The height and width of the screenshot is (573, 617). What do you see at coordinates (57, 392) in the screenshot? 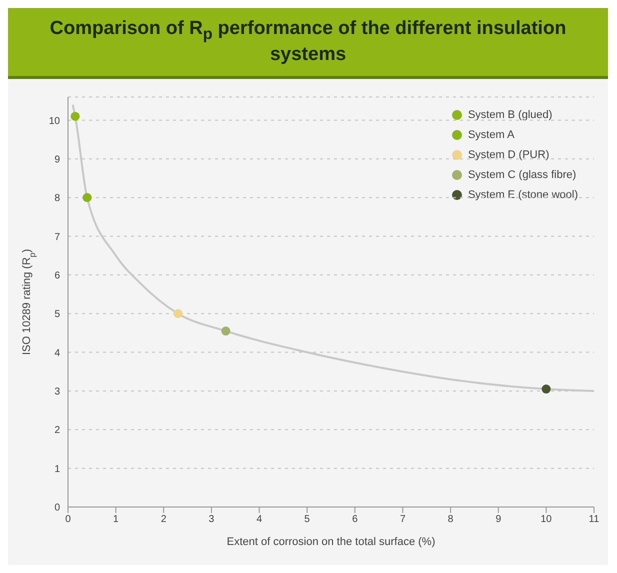
I see `y-tick-label: 3` at bounding box center [57, 392].